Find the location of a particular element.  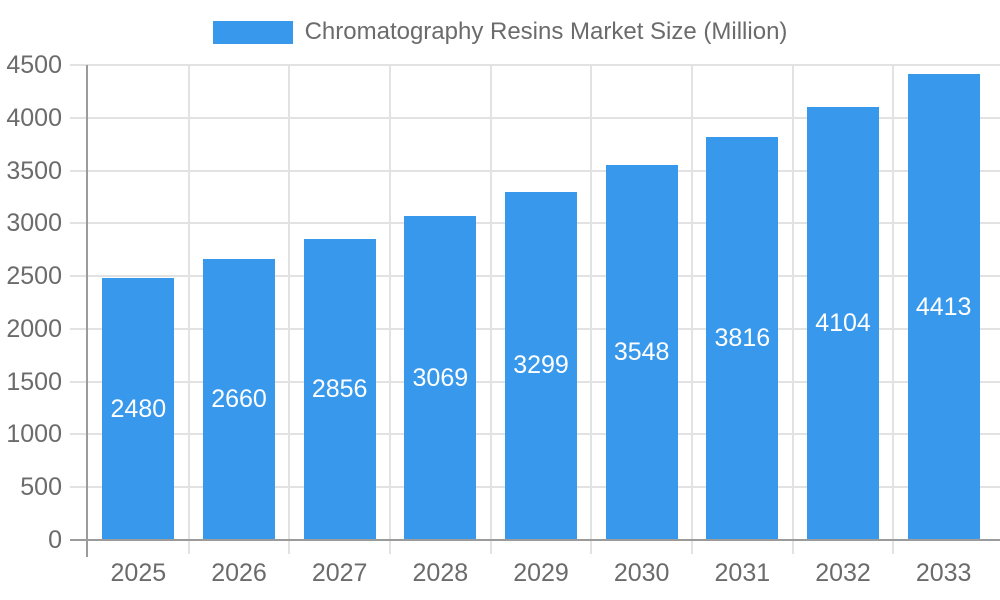

bar-value-label: 2660 is located at coordinates (239, 399).